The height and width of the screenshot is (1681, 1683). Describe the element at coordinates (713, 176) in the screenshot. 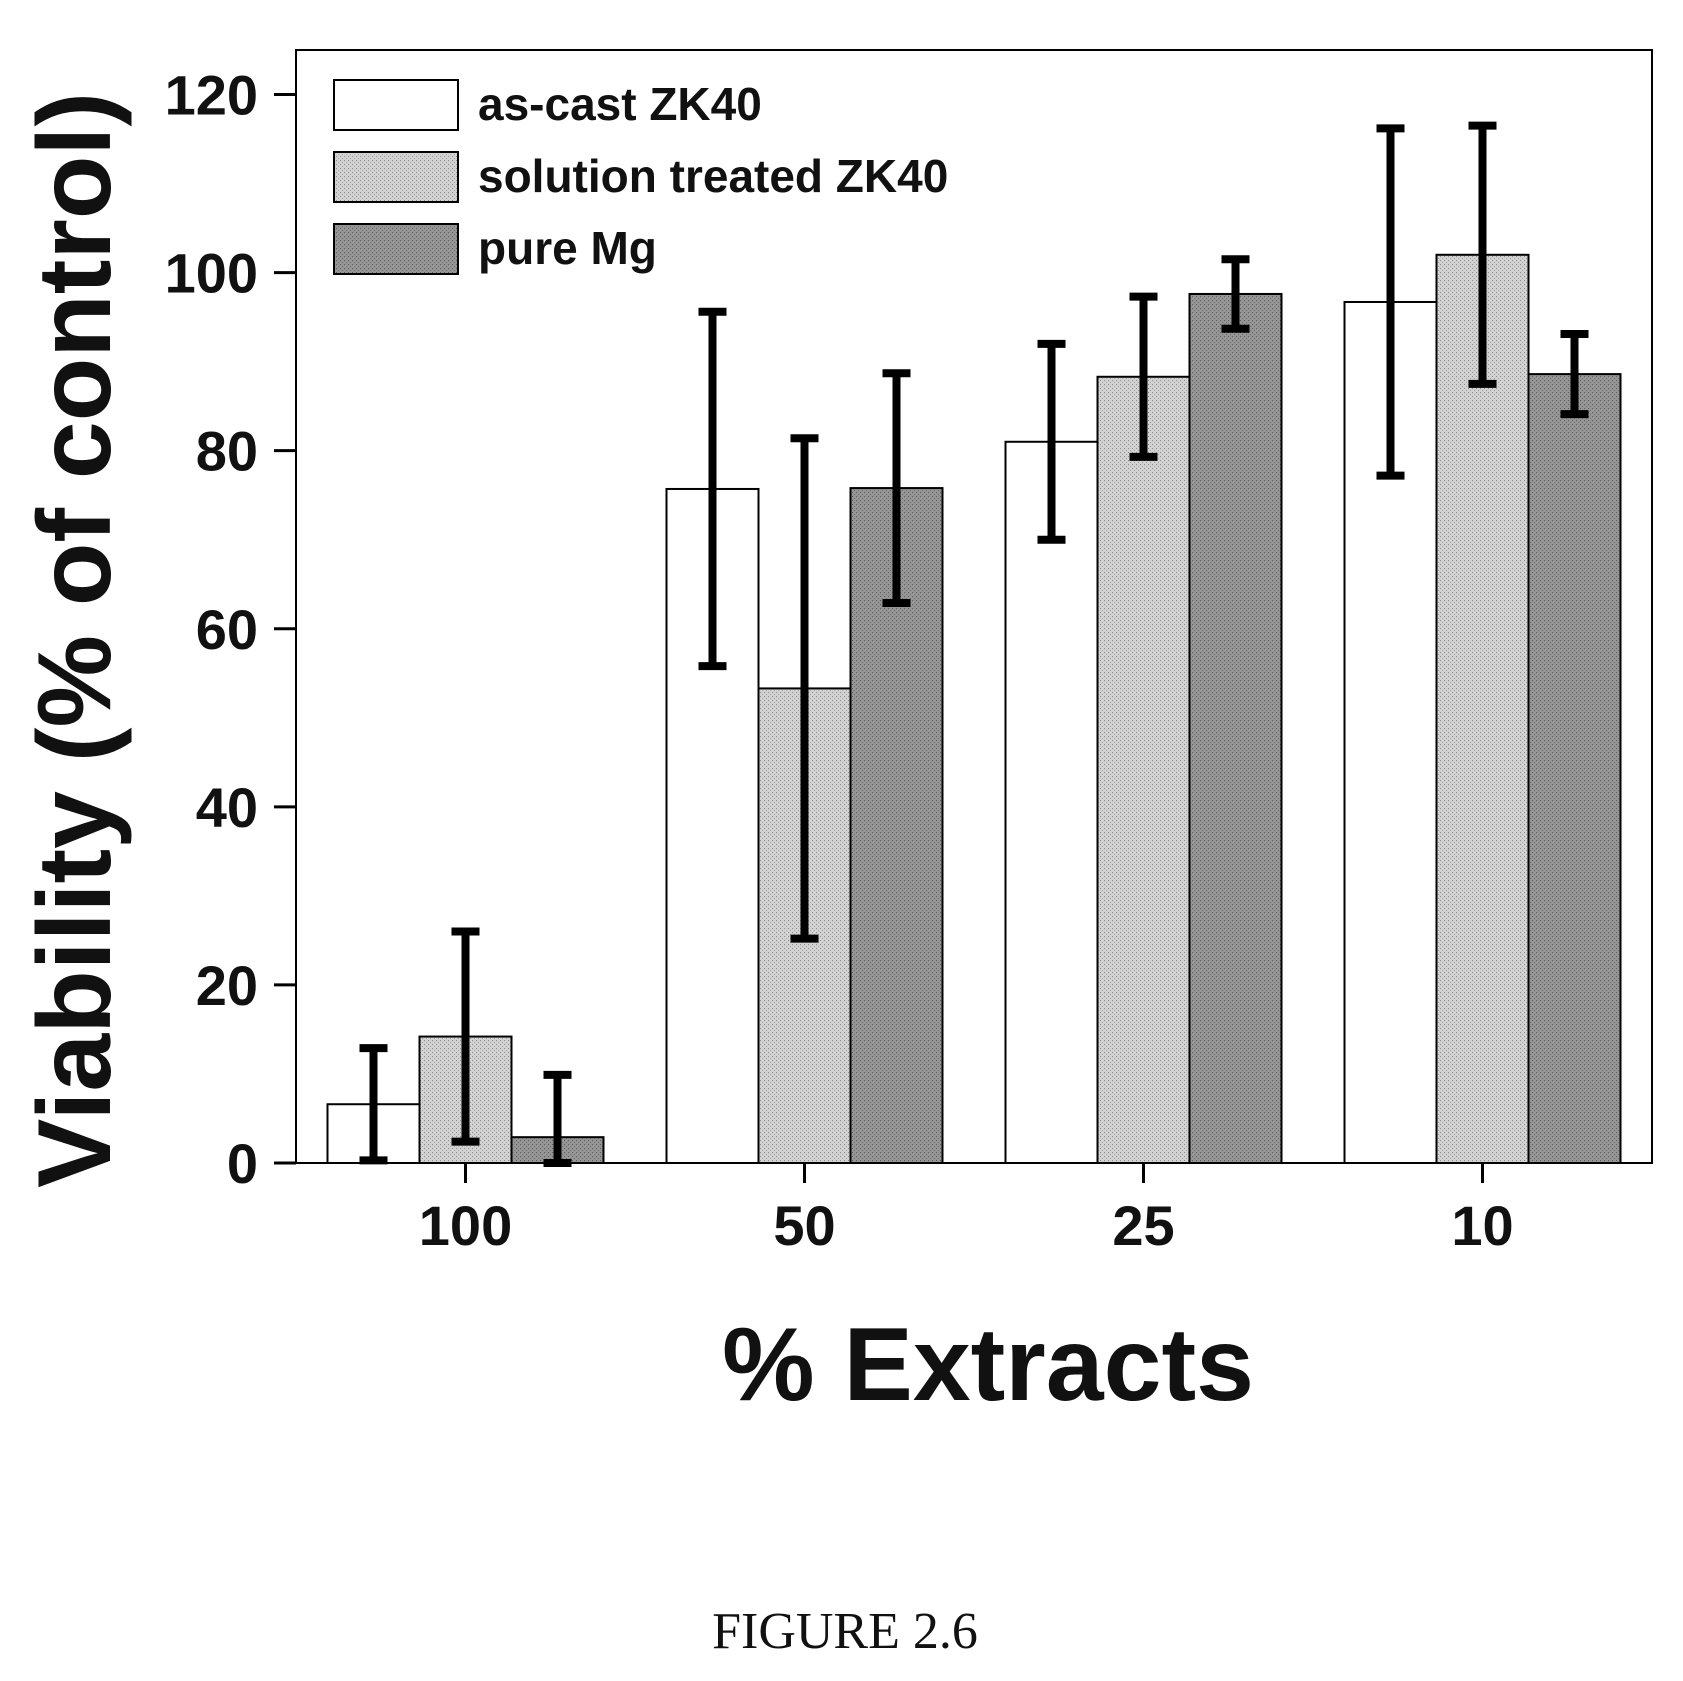

I see `legend-label: solution treated ZK40` at that location.